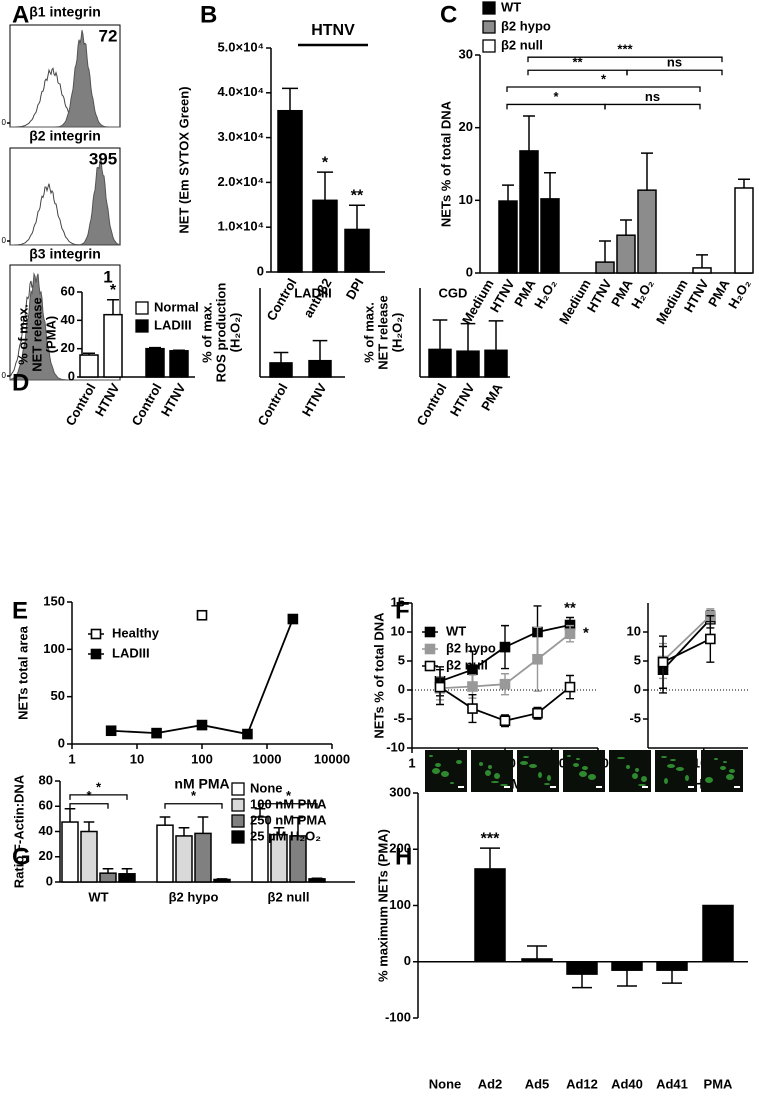 The width and height of the screenshot is (759, 1103). Describe the element at coordinates (466, 53) in the screenshot. I see `y-tick-label: 30` at that location.